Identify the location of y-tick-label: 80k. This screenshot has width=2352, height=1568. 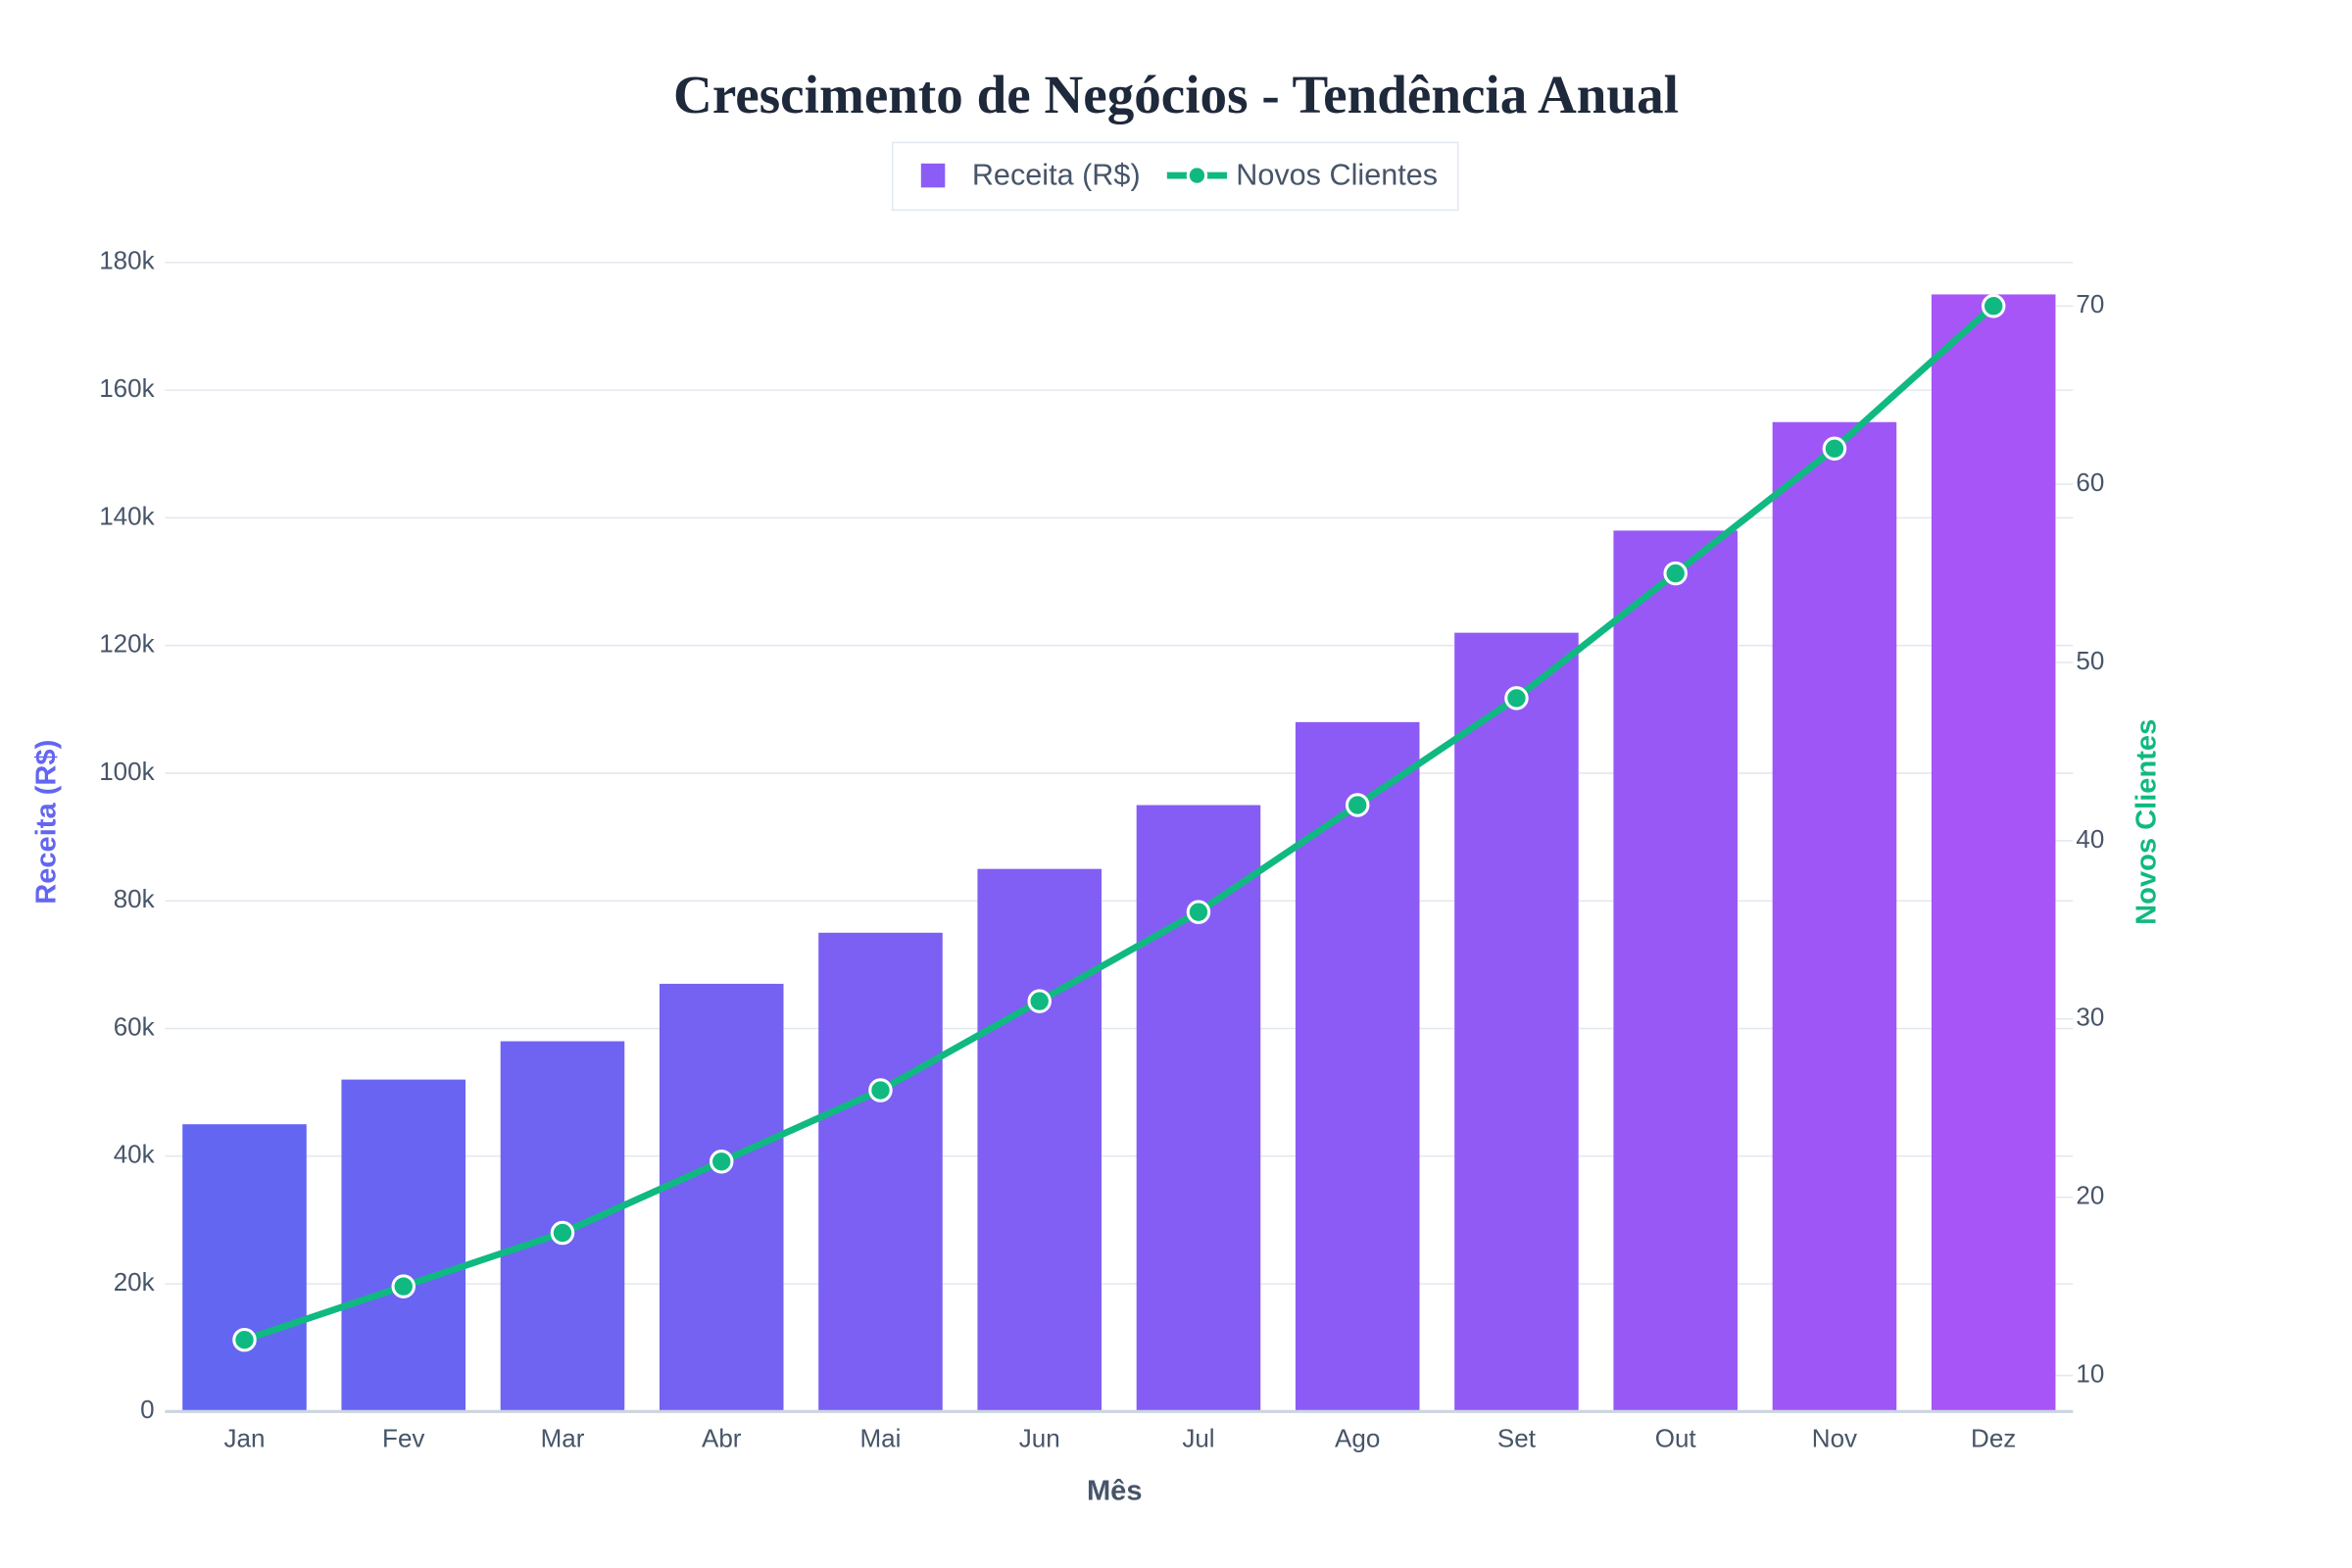
(135, 898).